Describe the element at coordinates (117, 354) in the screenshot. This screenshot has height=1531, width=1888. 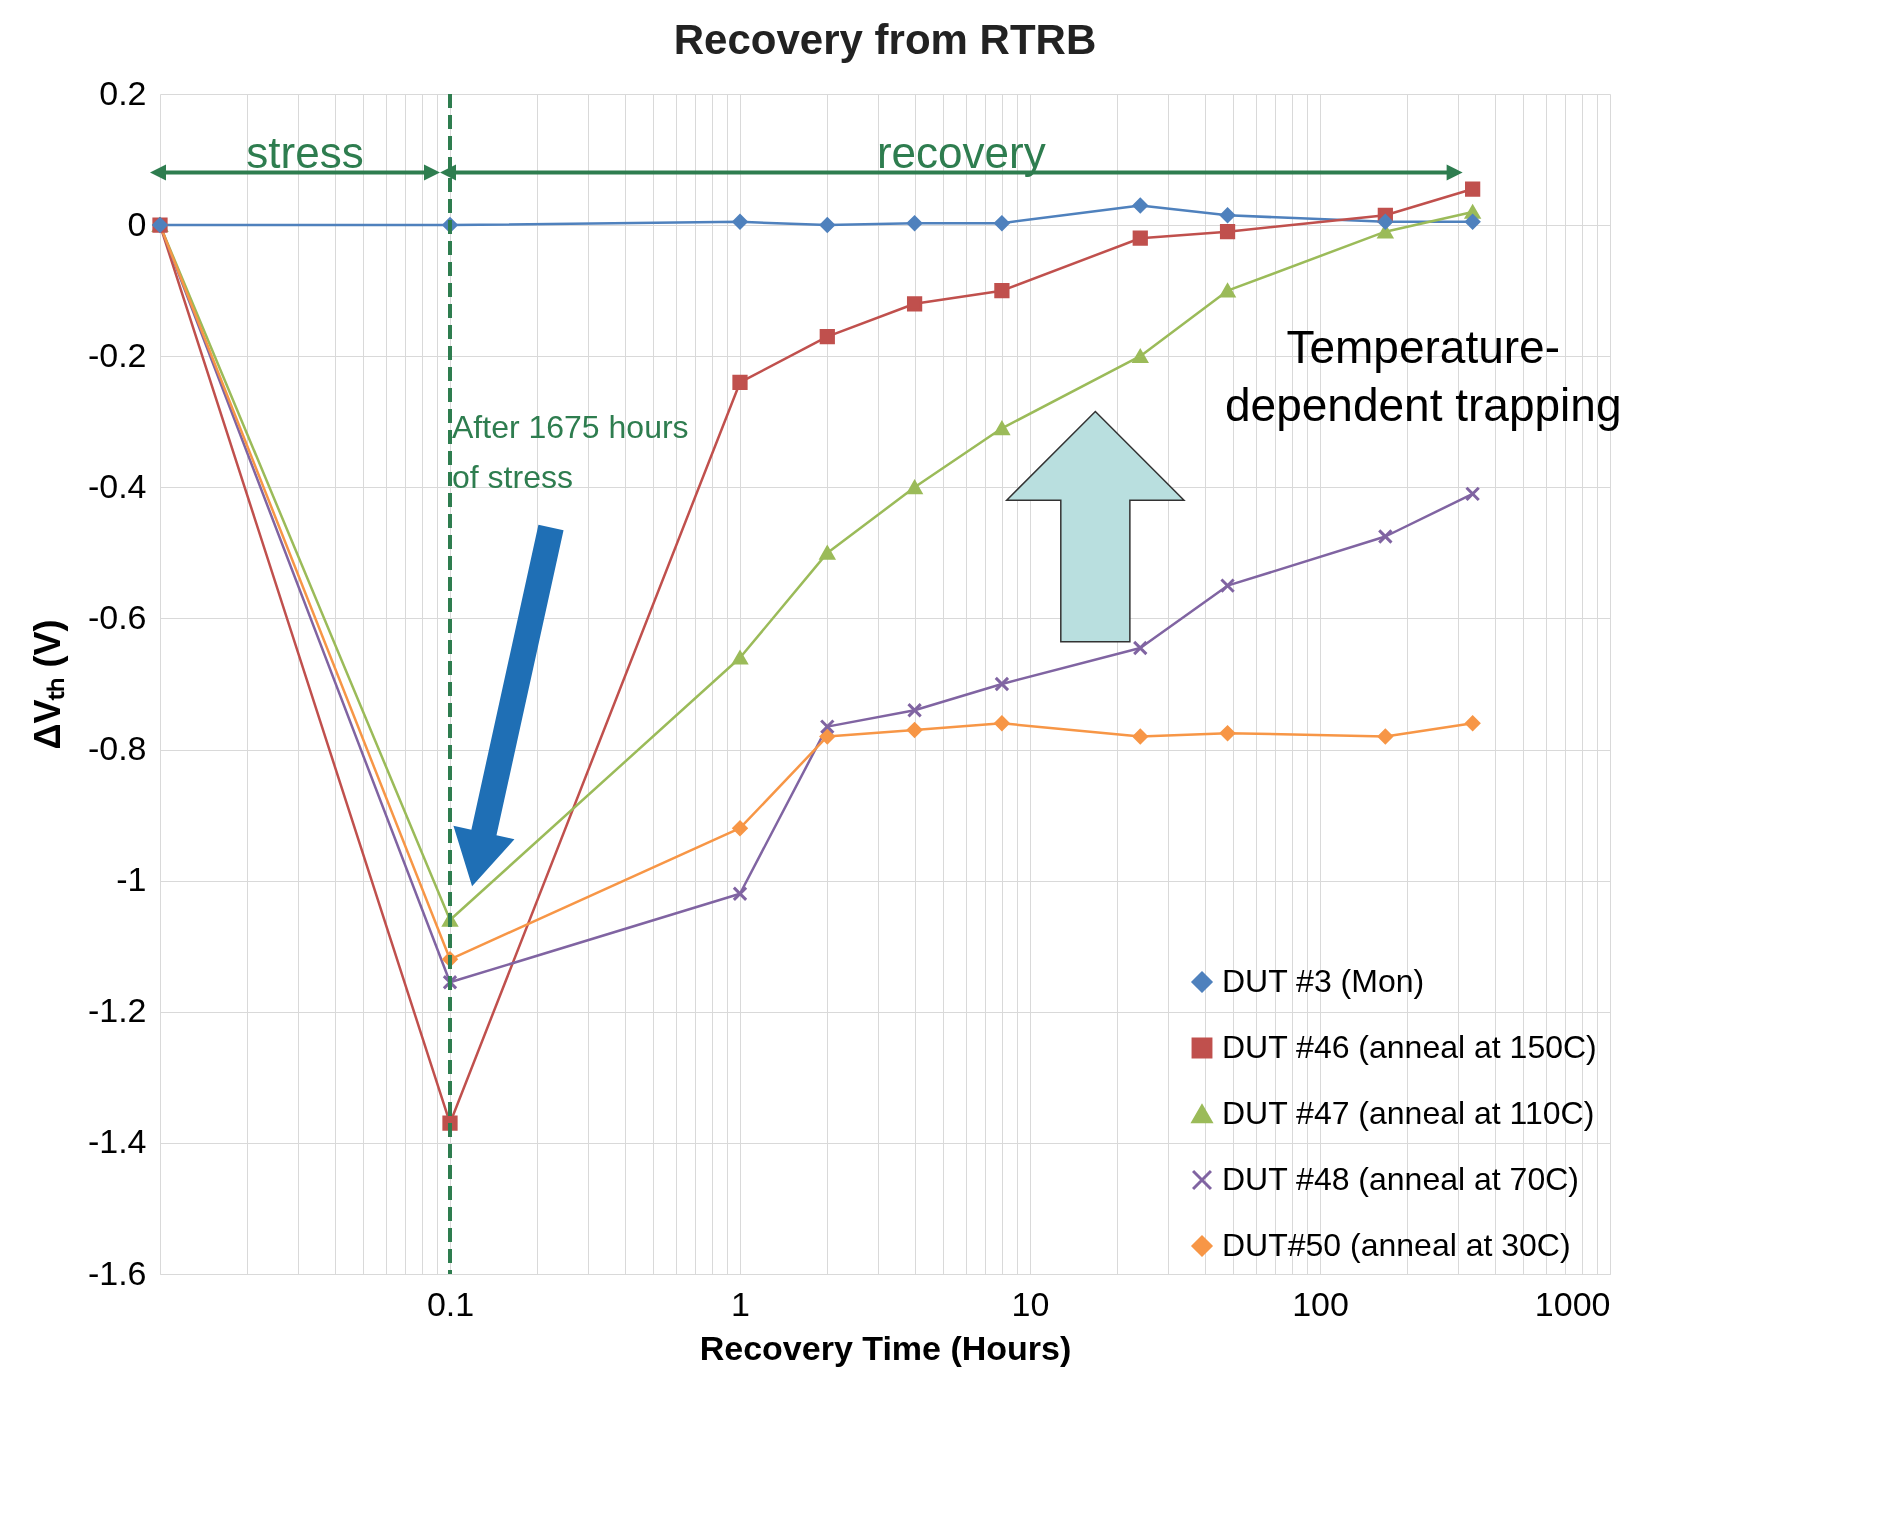
I see `y-tick-label: -0.2` at that location.